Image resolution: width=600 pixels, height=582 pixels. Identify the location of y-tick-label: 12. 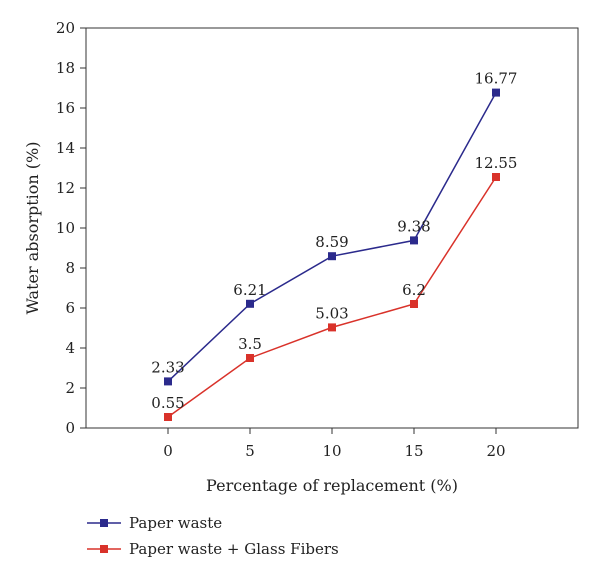
(65, 188).